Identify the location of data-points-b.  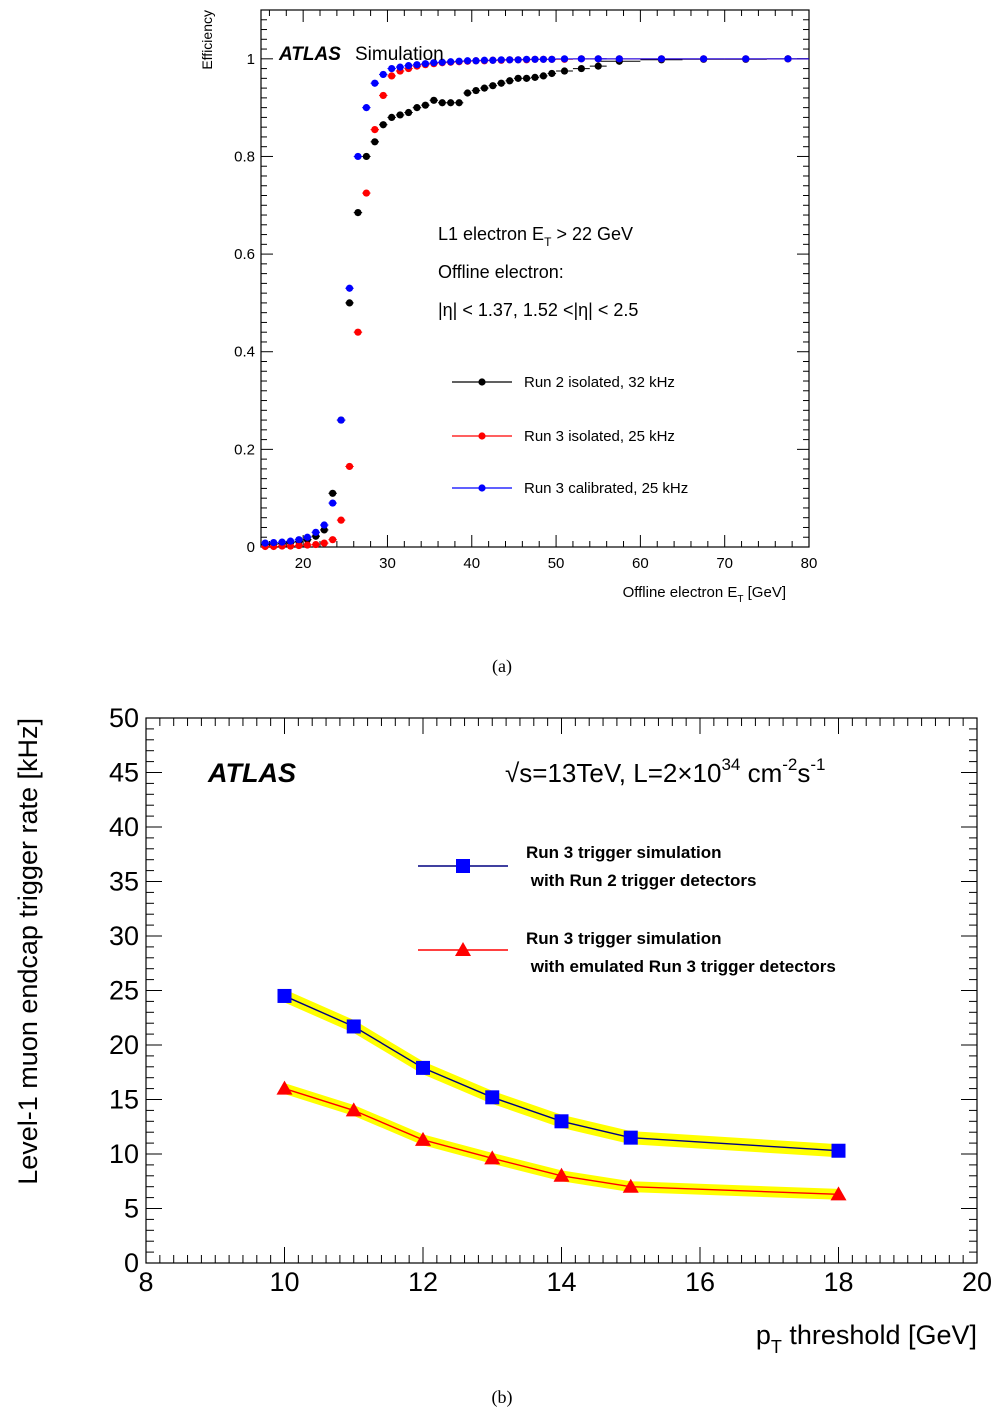
(561, 1094).